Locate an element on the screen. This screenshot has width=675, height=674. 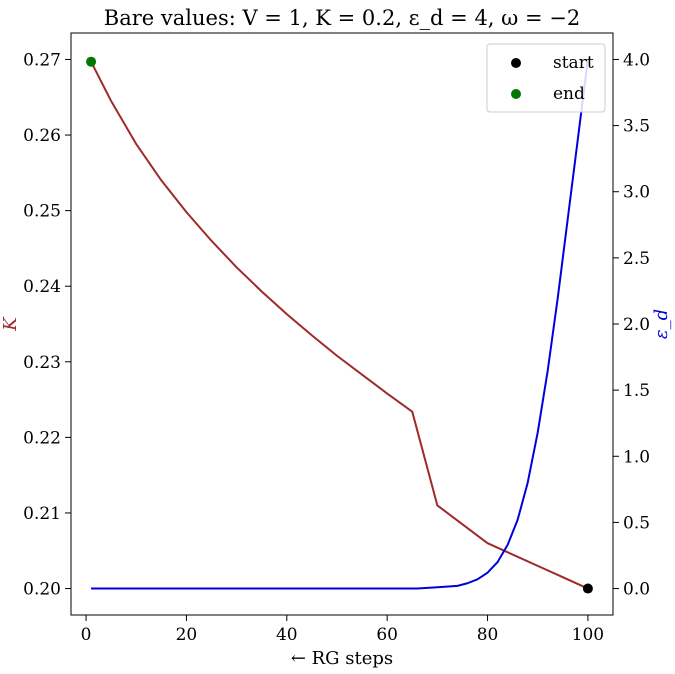
x-tick-label: 100 is located at coordinates (588, 635).